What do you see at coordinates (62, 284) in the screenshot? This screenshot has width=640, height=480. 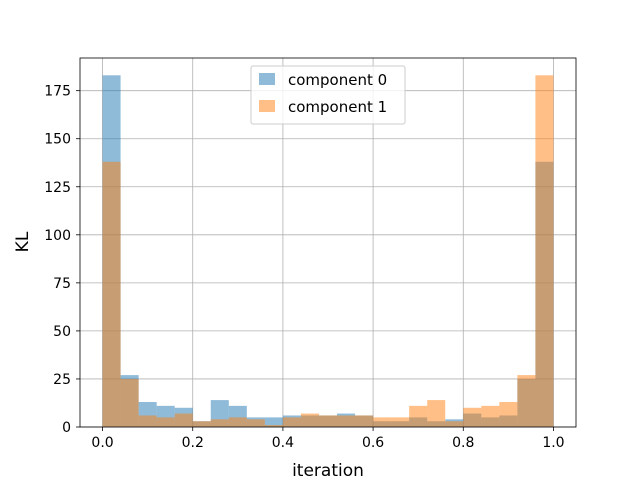 I see `y-tick-label: 75` at bounding box center [62, 284].